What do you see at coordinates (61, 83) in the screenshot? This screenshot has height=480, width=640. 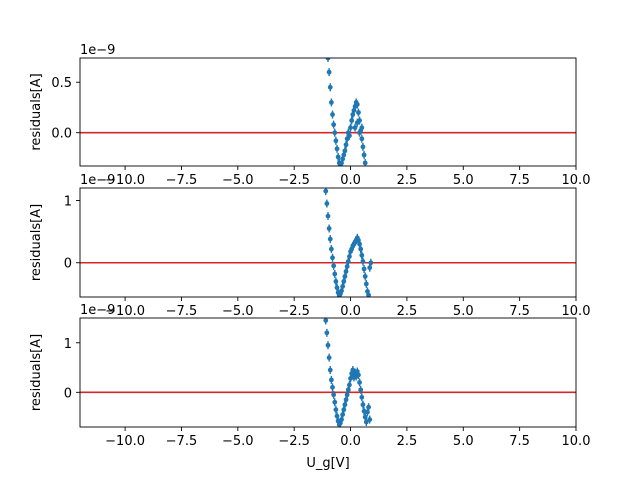 I see `y-tick-label: 0.5` at bounding box center [61, 83].